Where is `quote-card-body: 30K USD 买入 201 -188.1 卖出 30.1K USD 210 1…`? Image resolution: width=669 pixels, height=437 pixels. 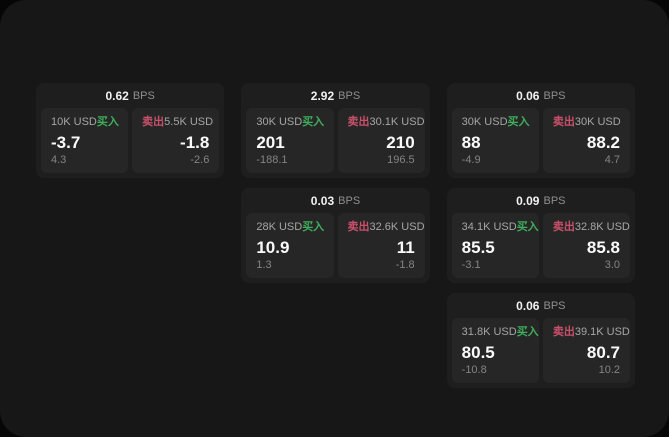 quote-card-body: 30K USD 买入 201 -188.1 卖出 30.1K USD 210 1… is located at coordinates (335, 143).